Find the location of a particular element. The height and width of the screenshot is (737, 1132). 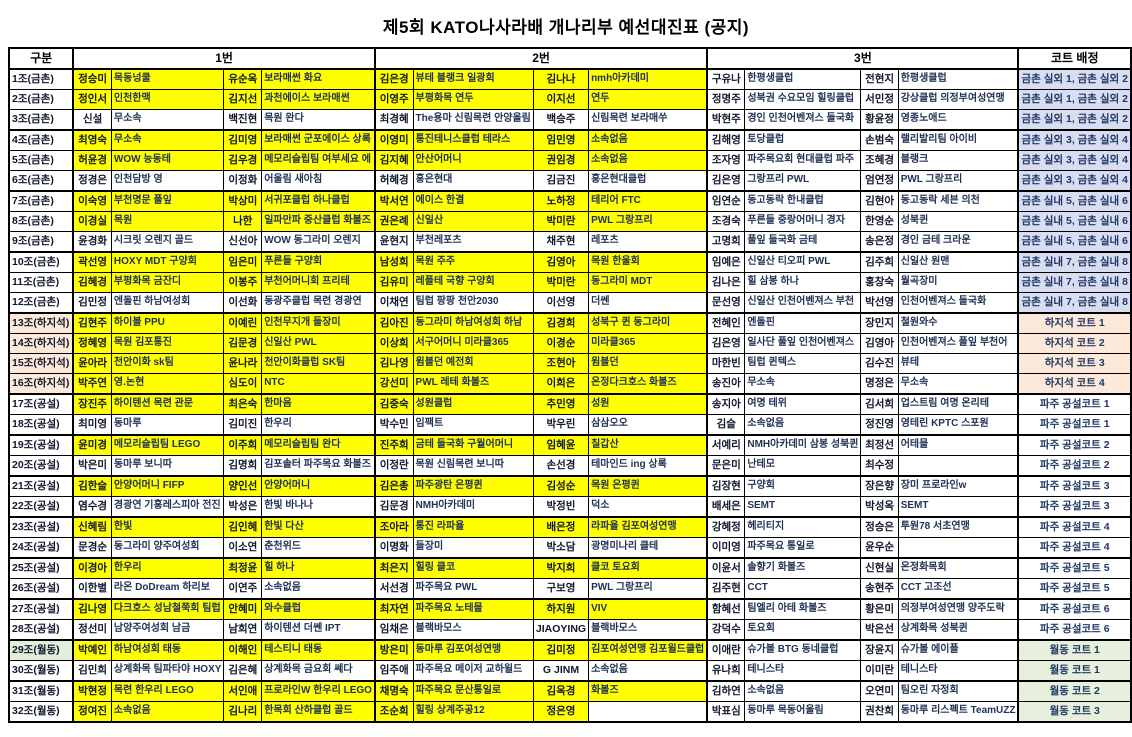

player-name: 정승미 is located at coordinates (92, 79).